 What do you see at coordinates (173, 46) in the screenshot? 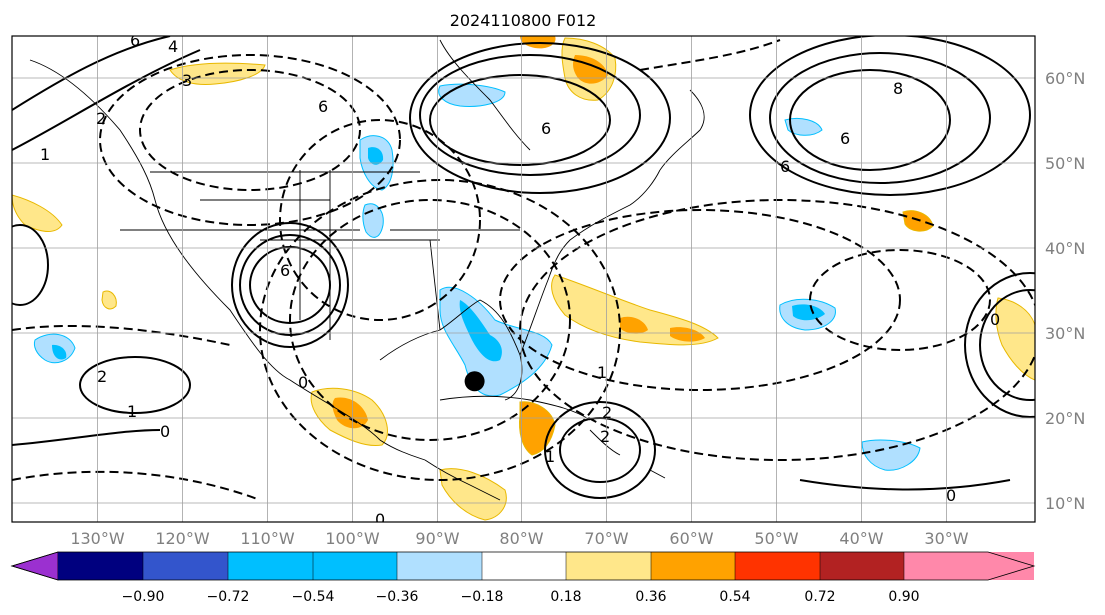
I see `contour-label: 4` at bounding box center [173, 46].